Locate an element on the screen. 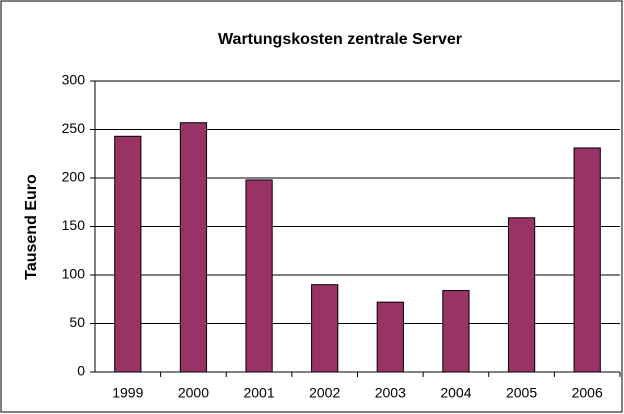 This screenshot has height=414, width=624. x-tick-label: 2005 is located at coordinates (521, 393).